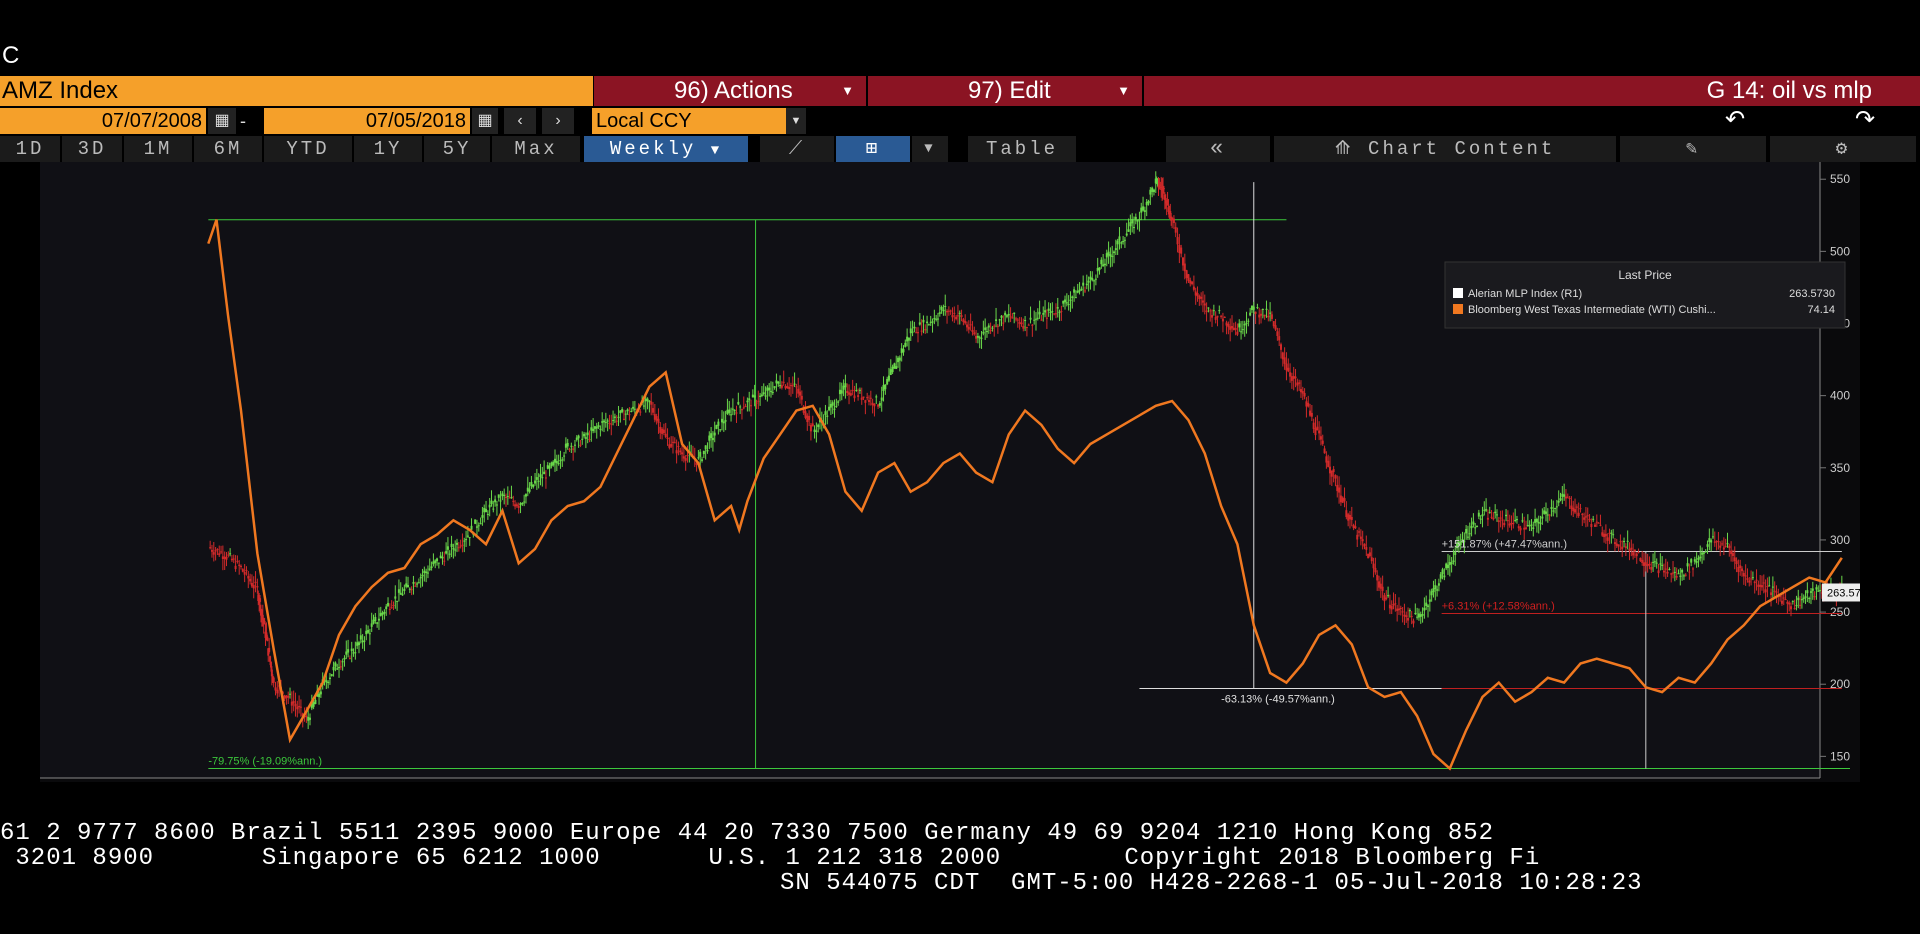  What do you see at coordinates (689, 121) in the screenshot?
I see `currency-select: Local CCY` at bounding box center [689, 121].